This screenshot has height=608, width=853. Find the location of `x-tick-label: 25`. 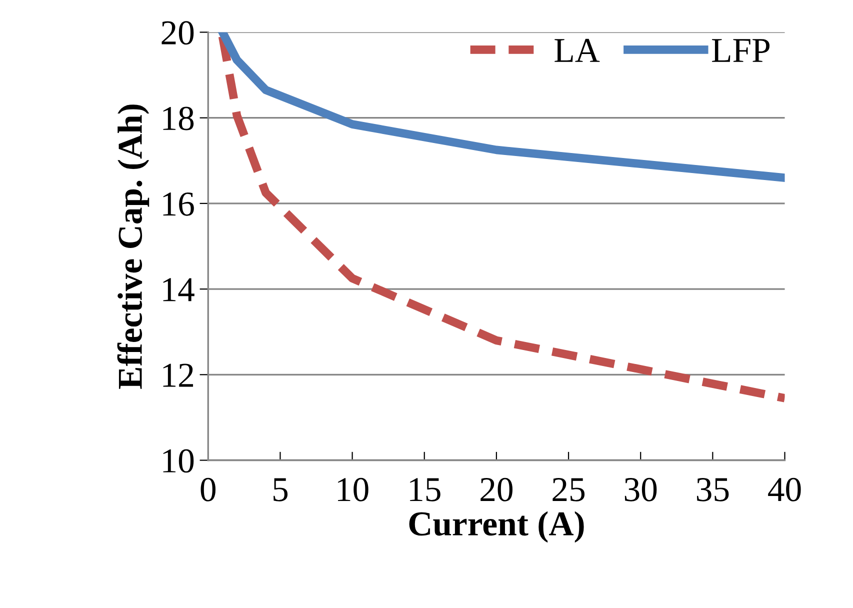

x-tick-label: 25 is located at coordinates (568, 490).